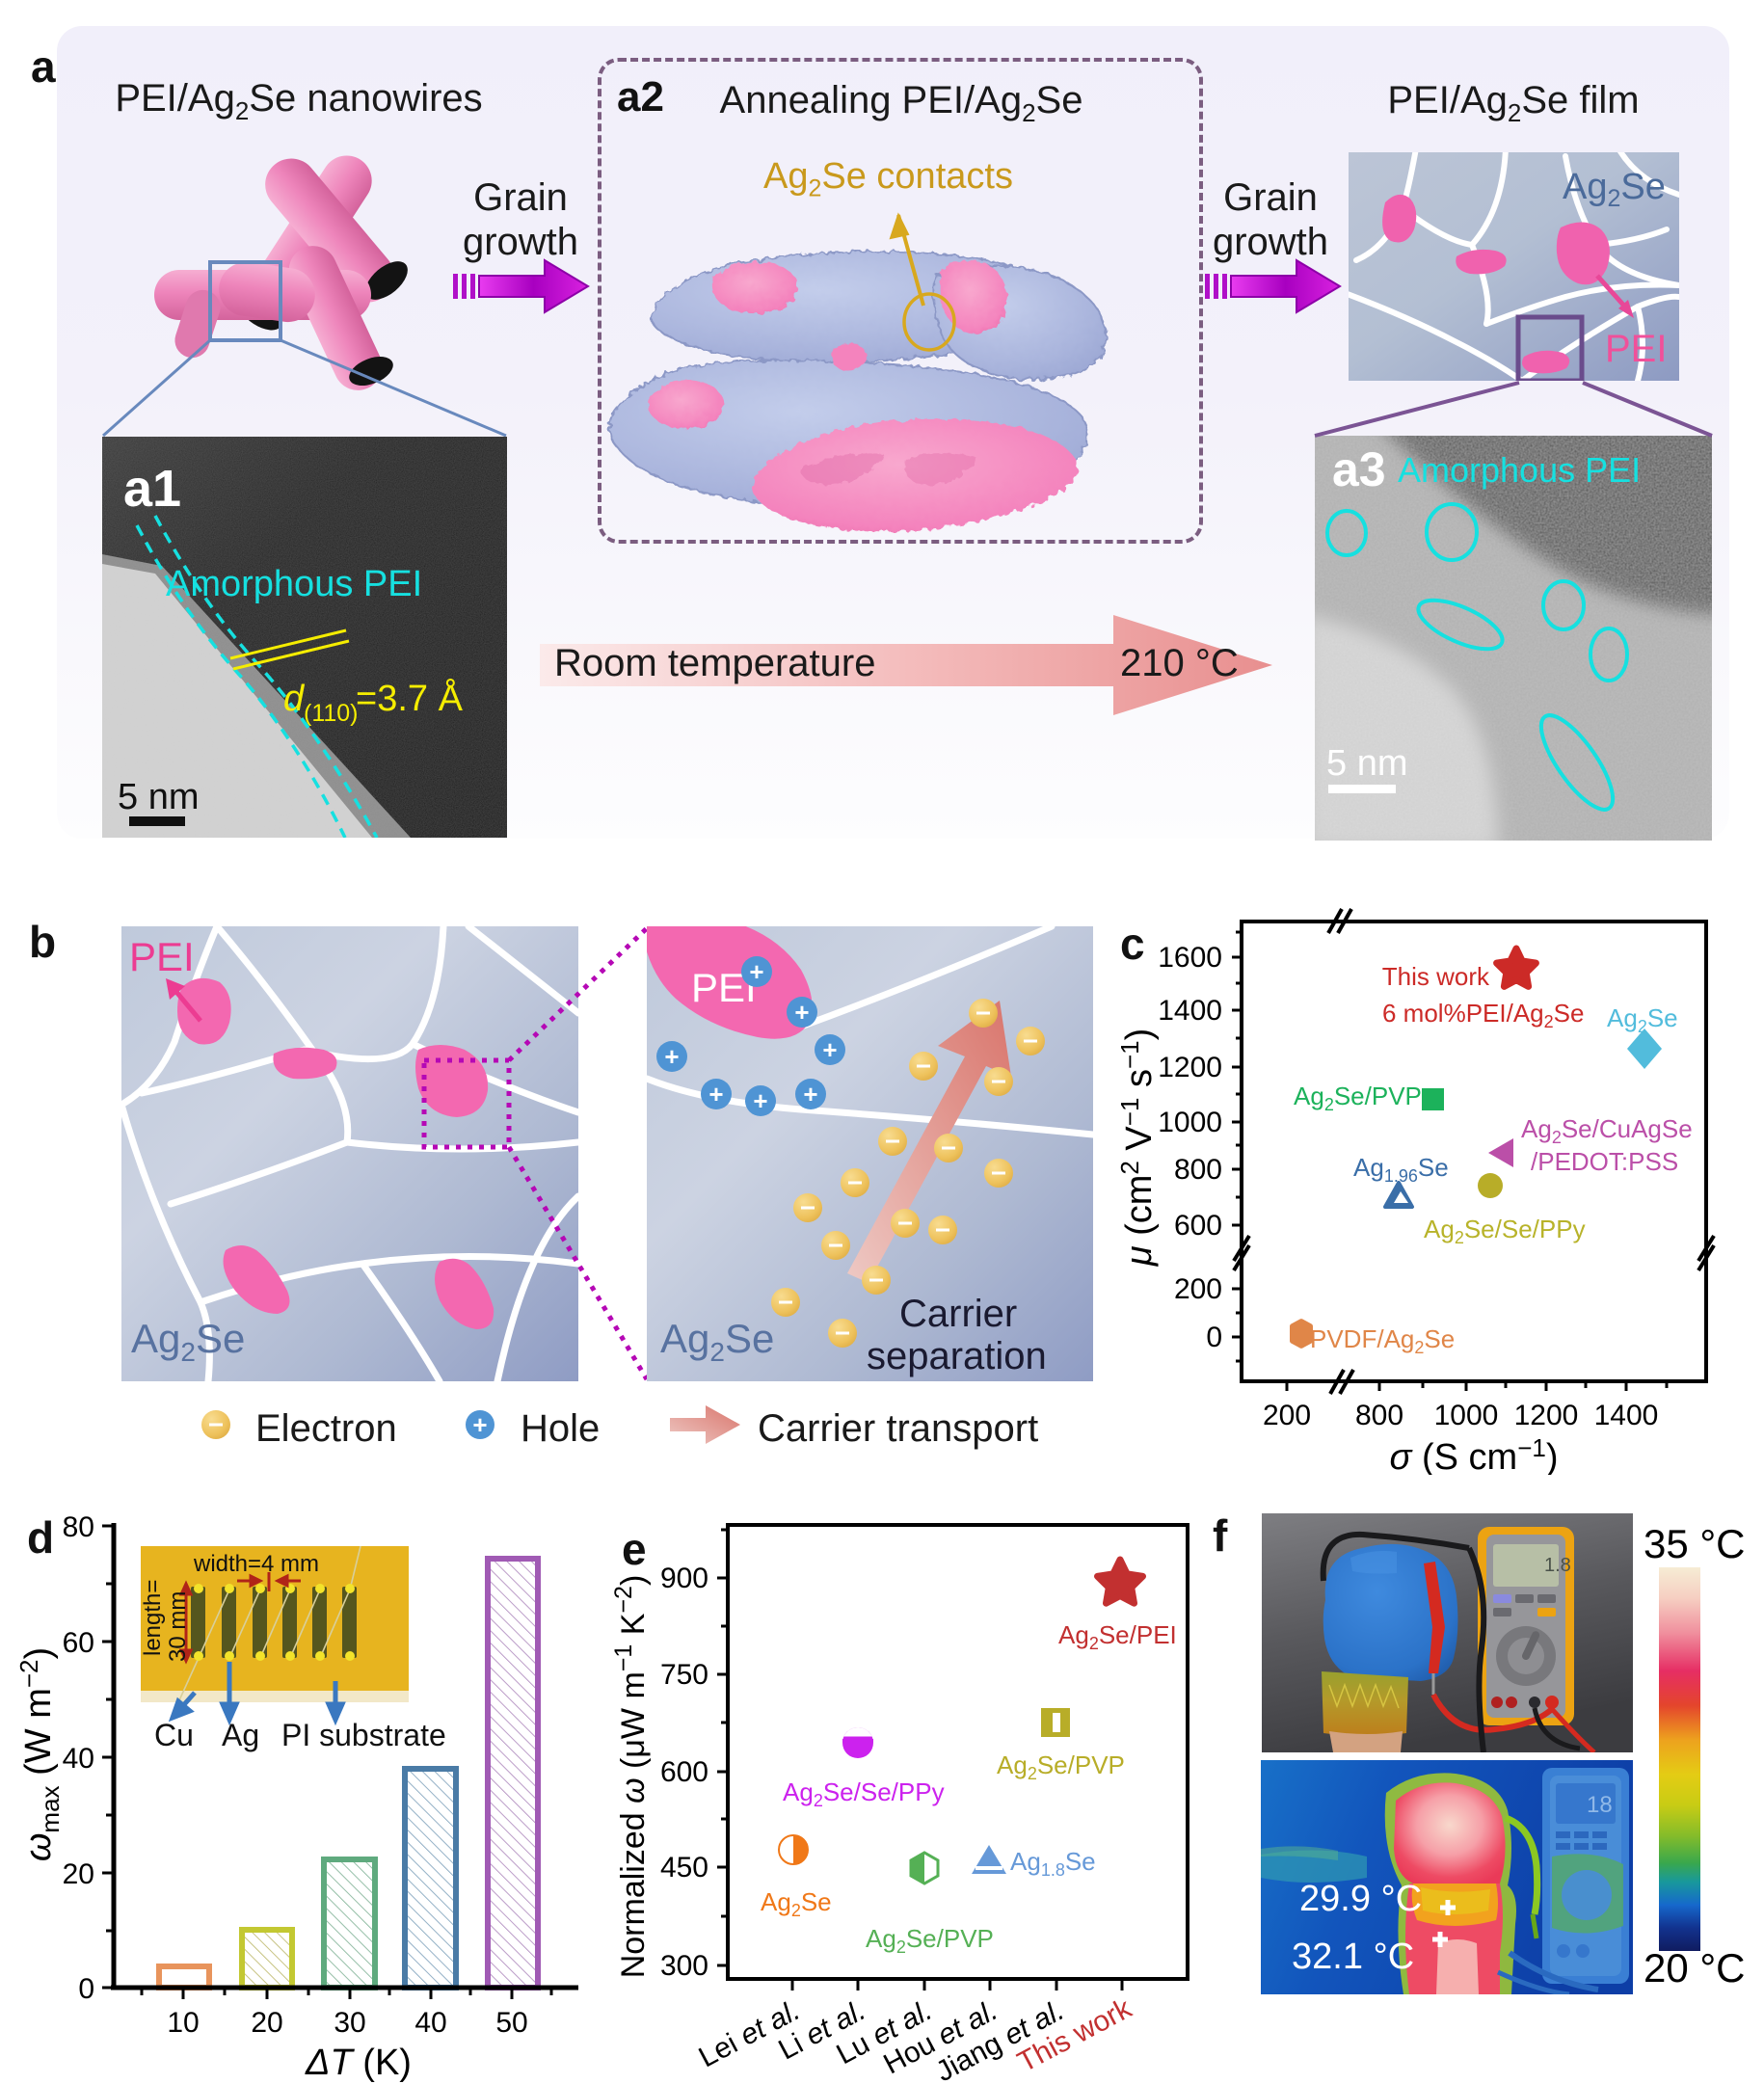 The width and height of the screenshot is (1764, 2084). What do you see at coordinates (1360, 1899) in the screenshot?
I see `svg-text: 29.9 °C` at bounding box center [1360, 1899].